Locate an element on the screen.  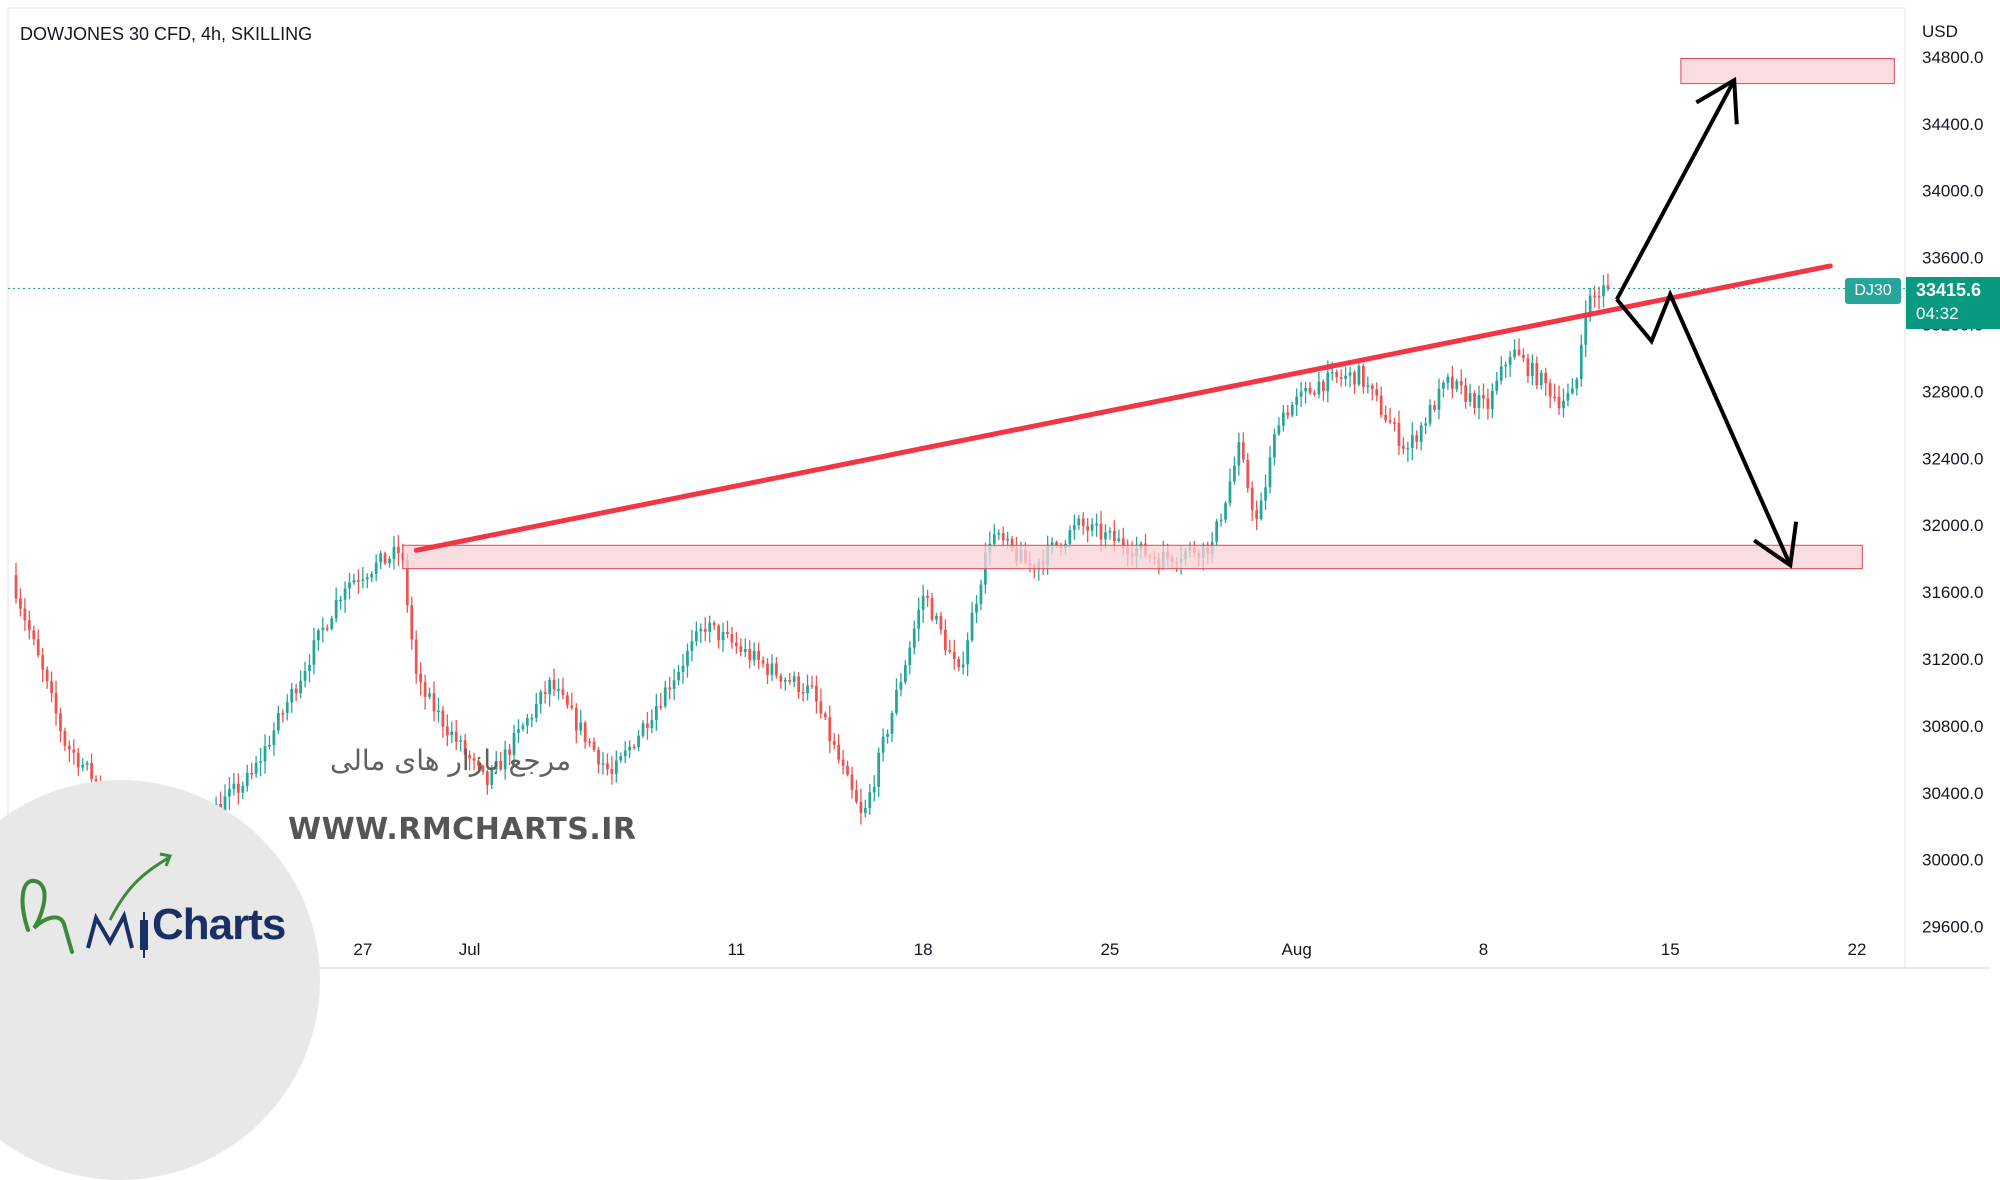
y-tick-label: 34800.0 is located at coordinates (1952, 57).